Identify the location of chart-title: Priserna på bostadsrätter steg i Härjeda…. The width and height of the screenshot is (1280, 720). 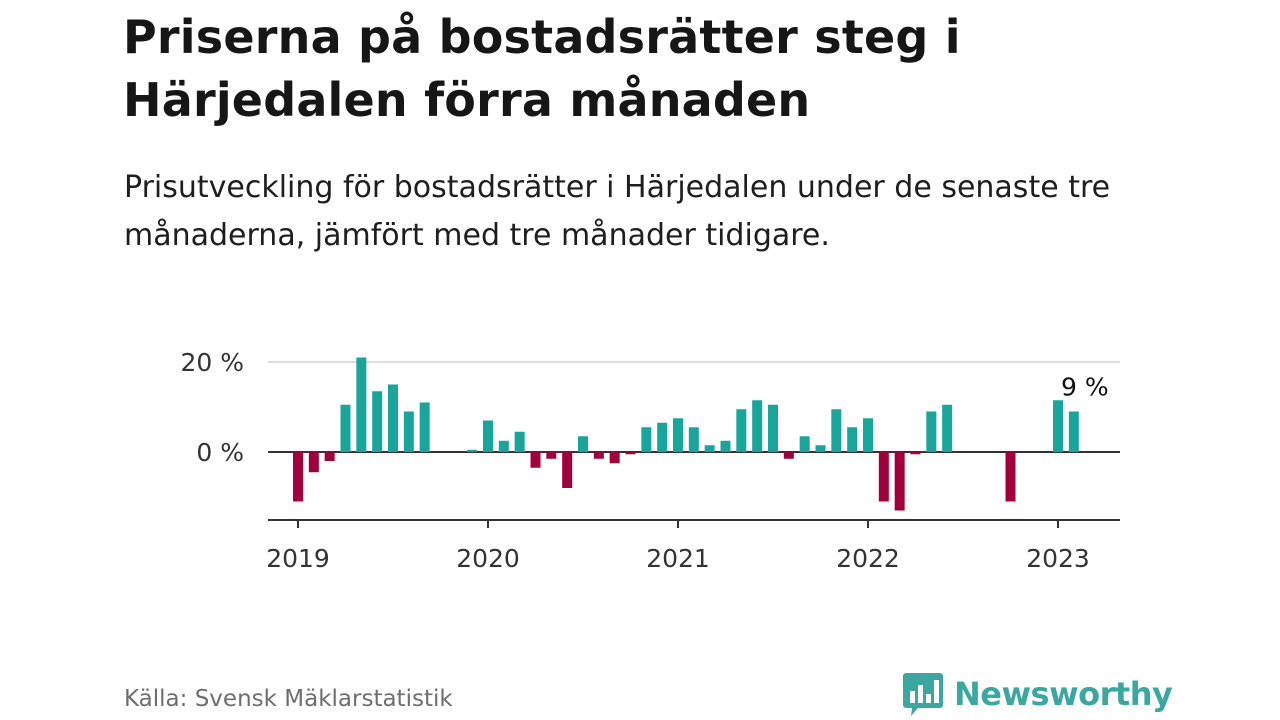
(542, 68).